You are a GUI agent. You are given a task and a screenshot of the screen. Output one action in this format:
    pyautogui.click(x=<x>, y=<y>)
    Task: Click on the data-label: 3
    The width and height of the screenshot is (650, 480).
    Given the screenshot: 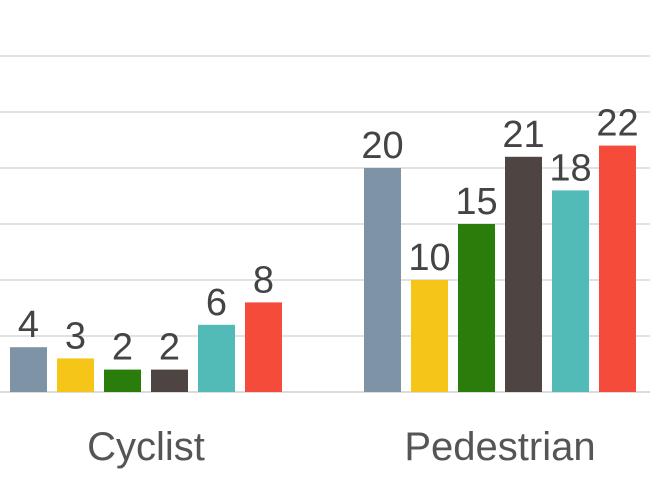 What is the action you would take?
    pyautogui.click(x=75, y=336)
    